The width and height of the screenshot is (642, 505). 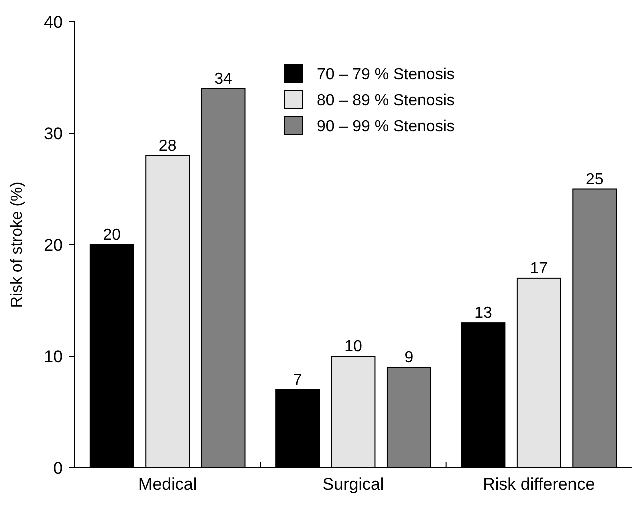 What do you see at coordinates (386, 101) in the screenshot?
I see `legend-label: 80 – 89 % Stenosis` at bounding box center [386, 101].